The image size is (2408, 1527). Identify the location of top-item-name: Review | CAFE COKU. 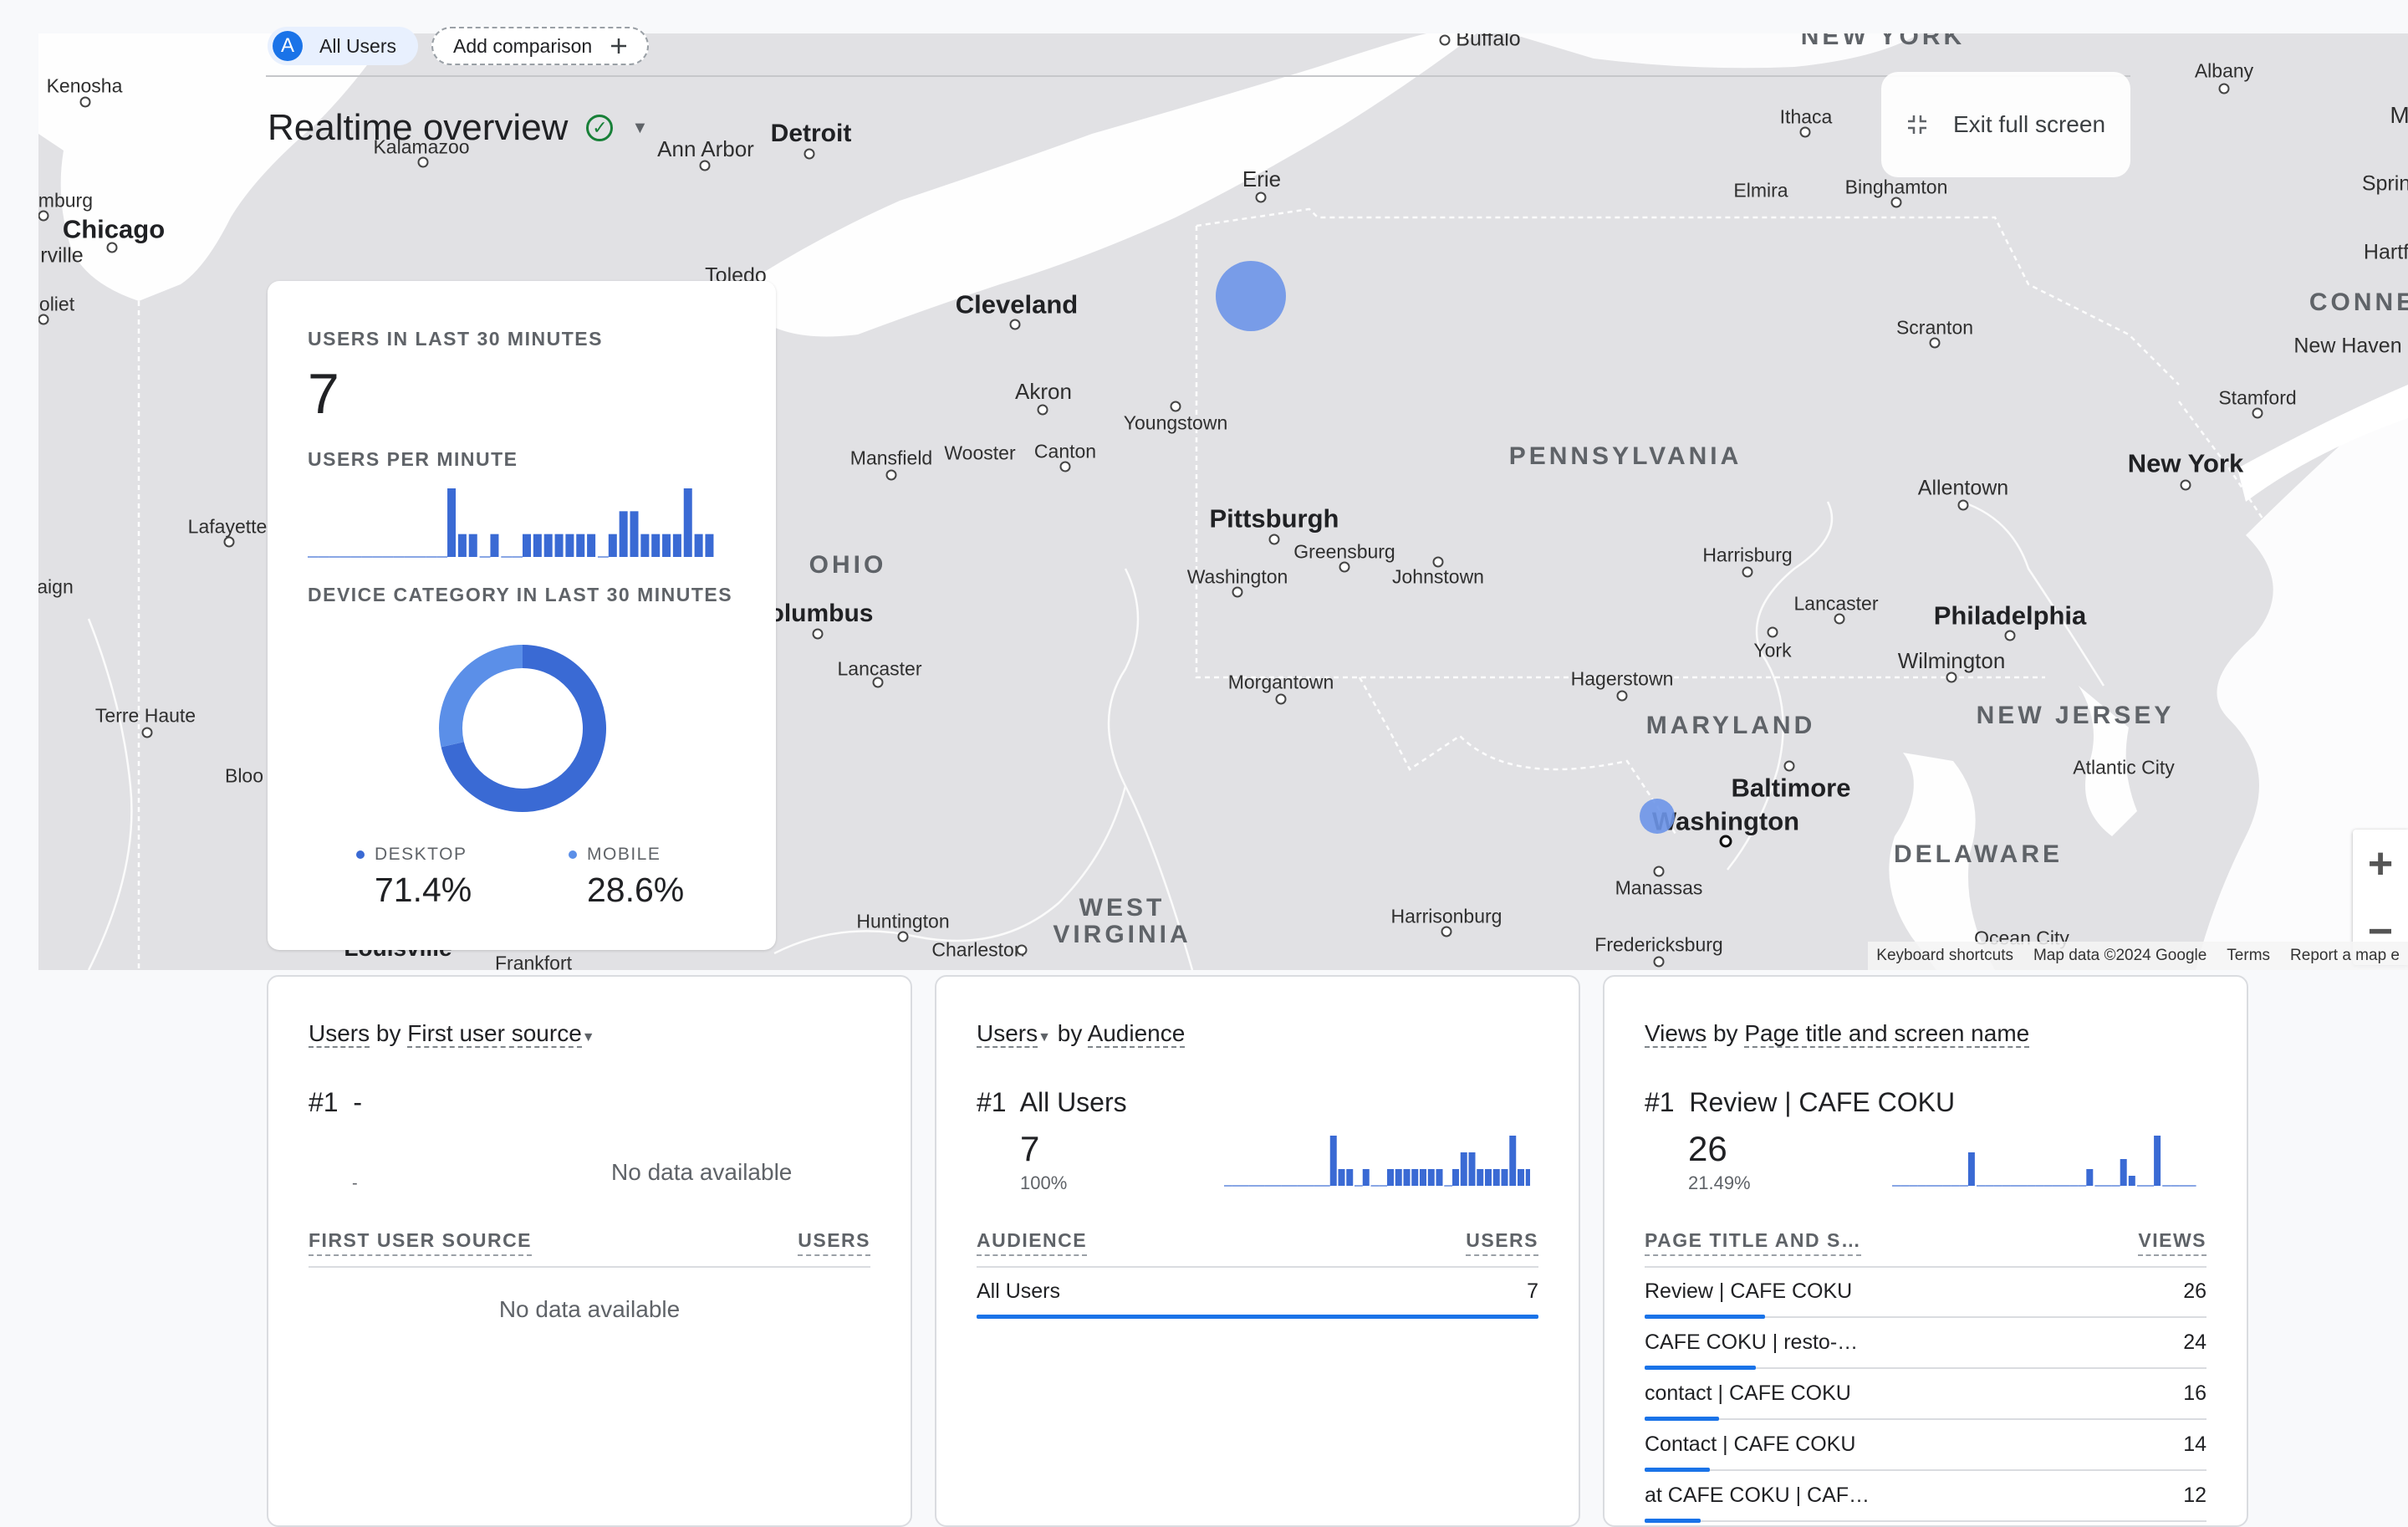
(1822, 1102).